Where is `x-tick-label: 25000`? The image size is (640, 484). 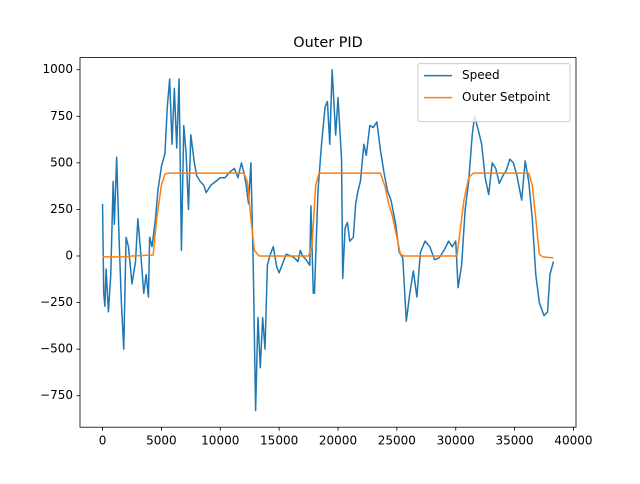 x-tick-label: 25000 is located at coordinates (397, 441).